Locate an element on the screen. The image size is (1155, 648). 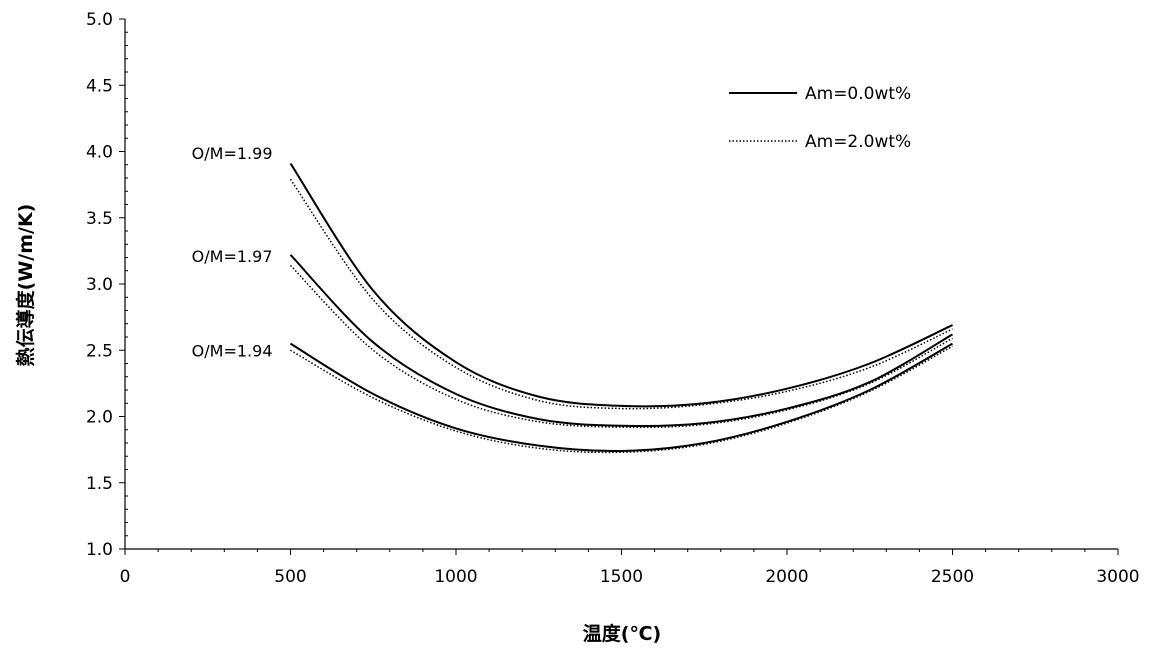
legend-label: Am=2.0wt% is located at coordinates (858, 142).